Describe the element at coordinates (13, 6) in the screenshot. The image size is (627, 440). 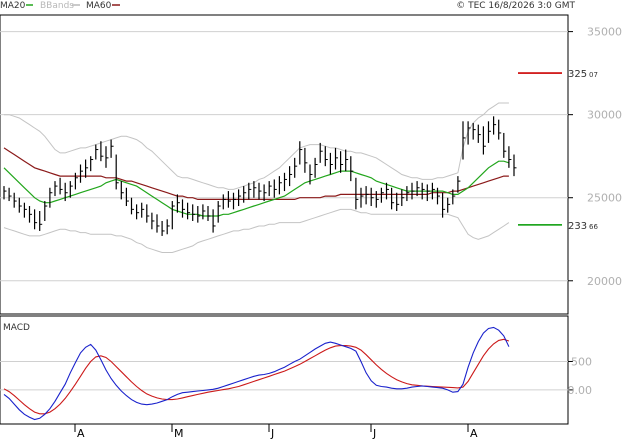
I see `ma20-legend-label: MA20` at that location.